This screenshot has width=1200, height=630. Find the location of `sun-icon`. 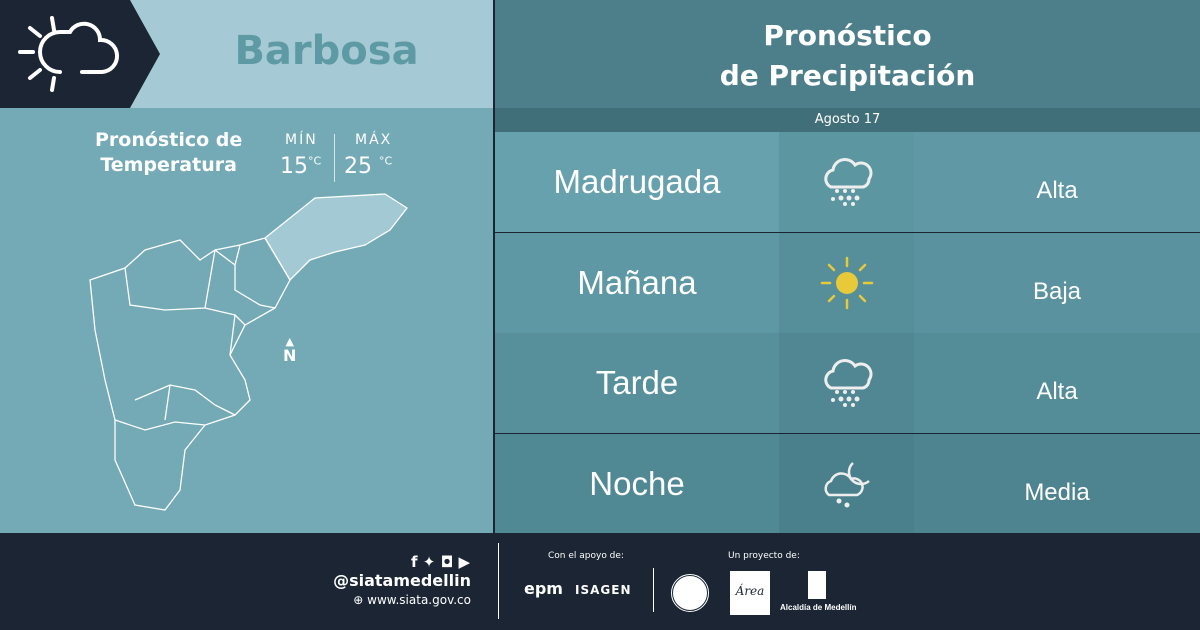

sun-icon is located at coordinates (846, 282).